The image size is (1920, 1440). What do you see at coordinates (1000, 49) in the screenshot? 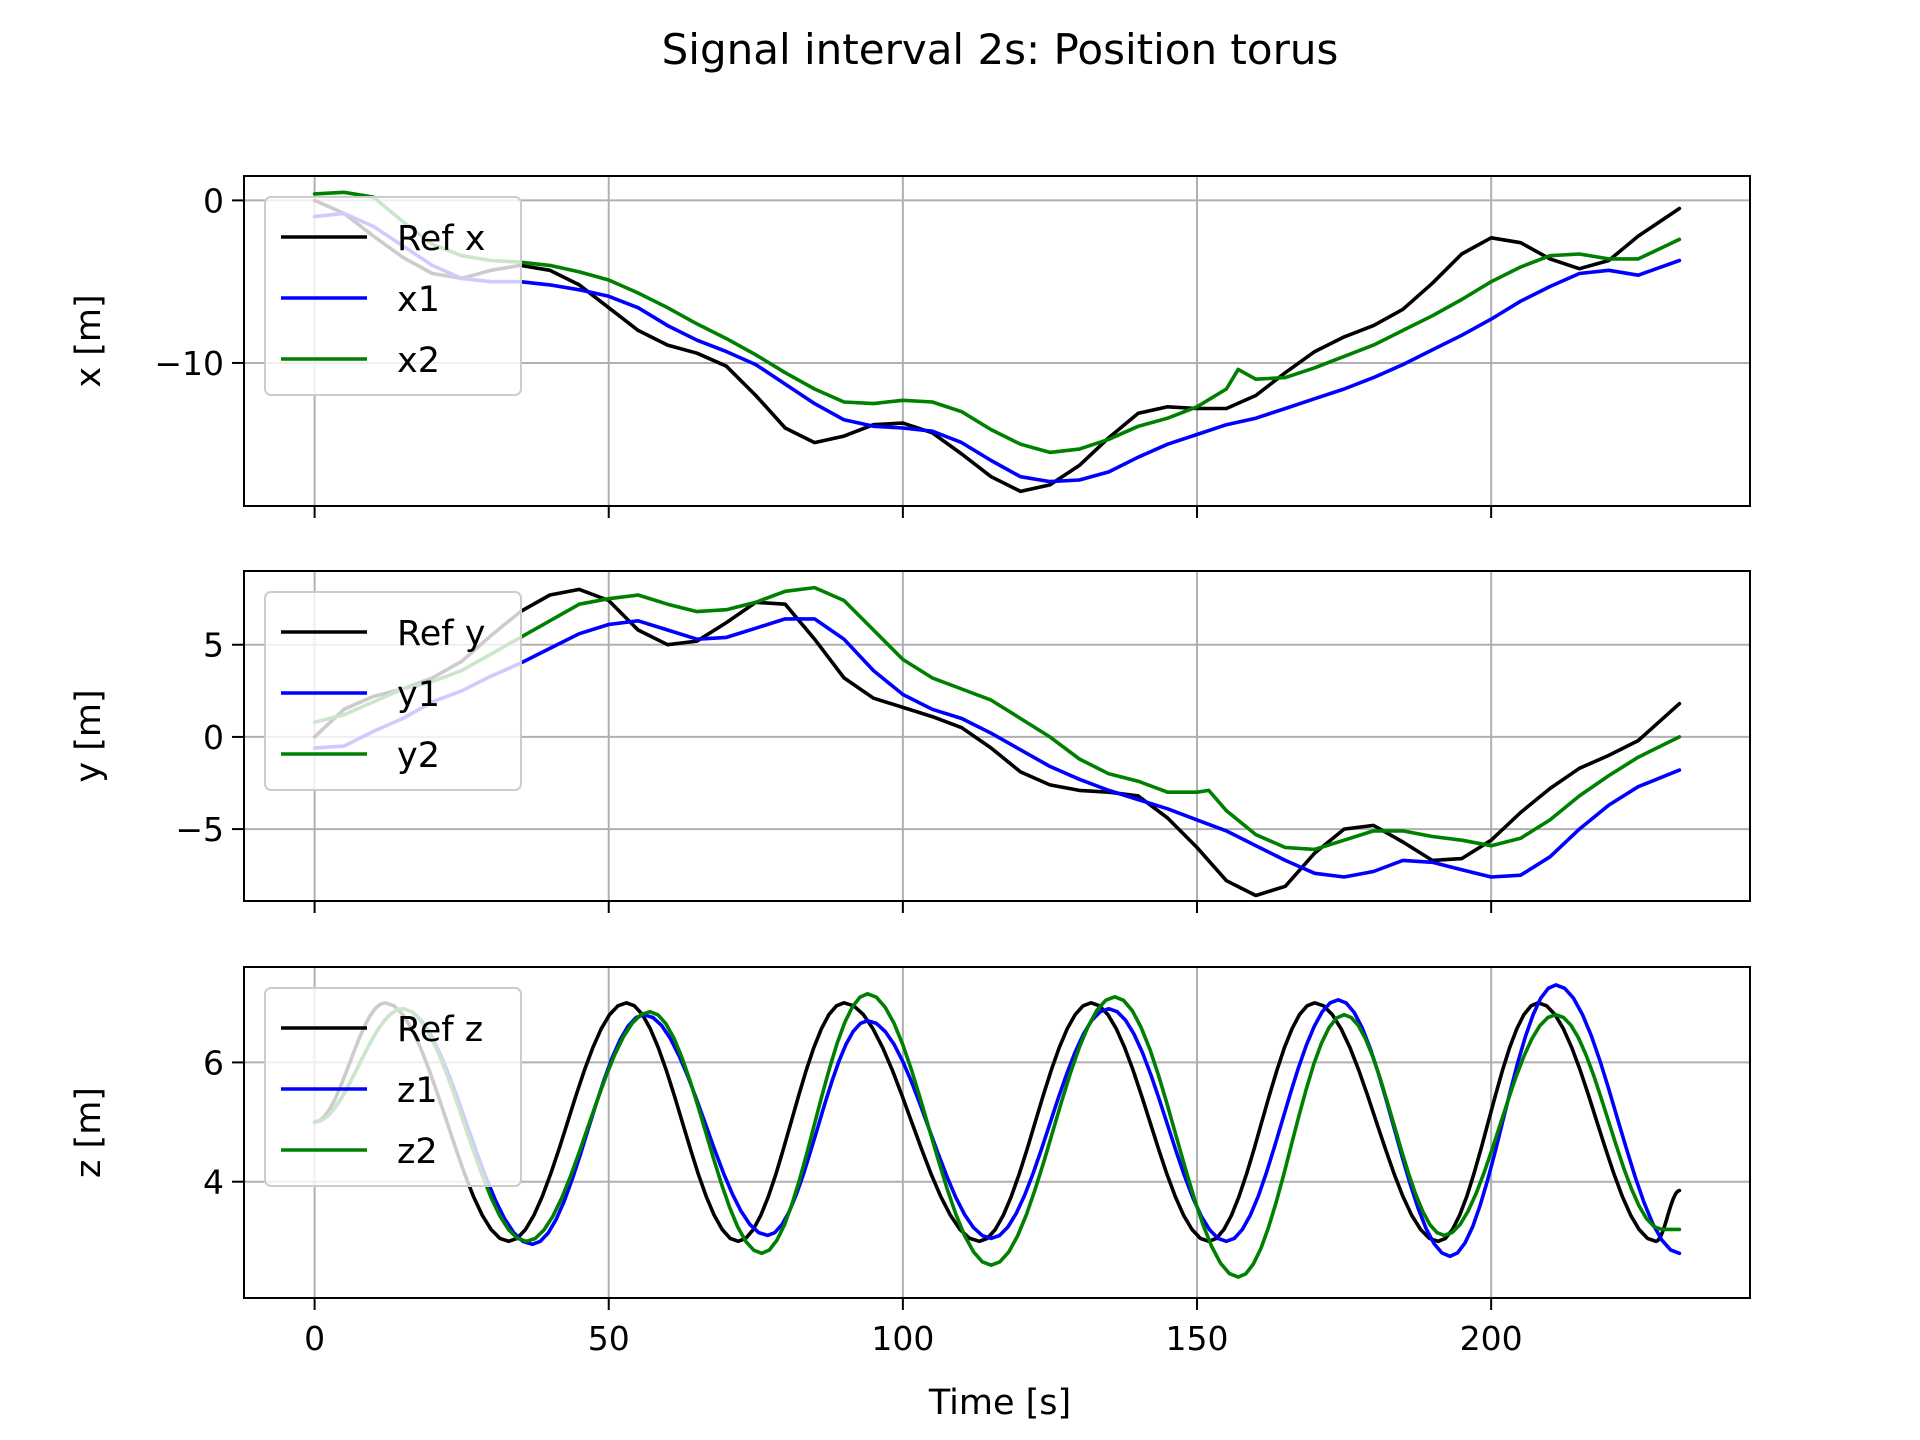
I see `figure-title: Signal interval 2s: Position torus` at bounding box center [1000, 49].